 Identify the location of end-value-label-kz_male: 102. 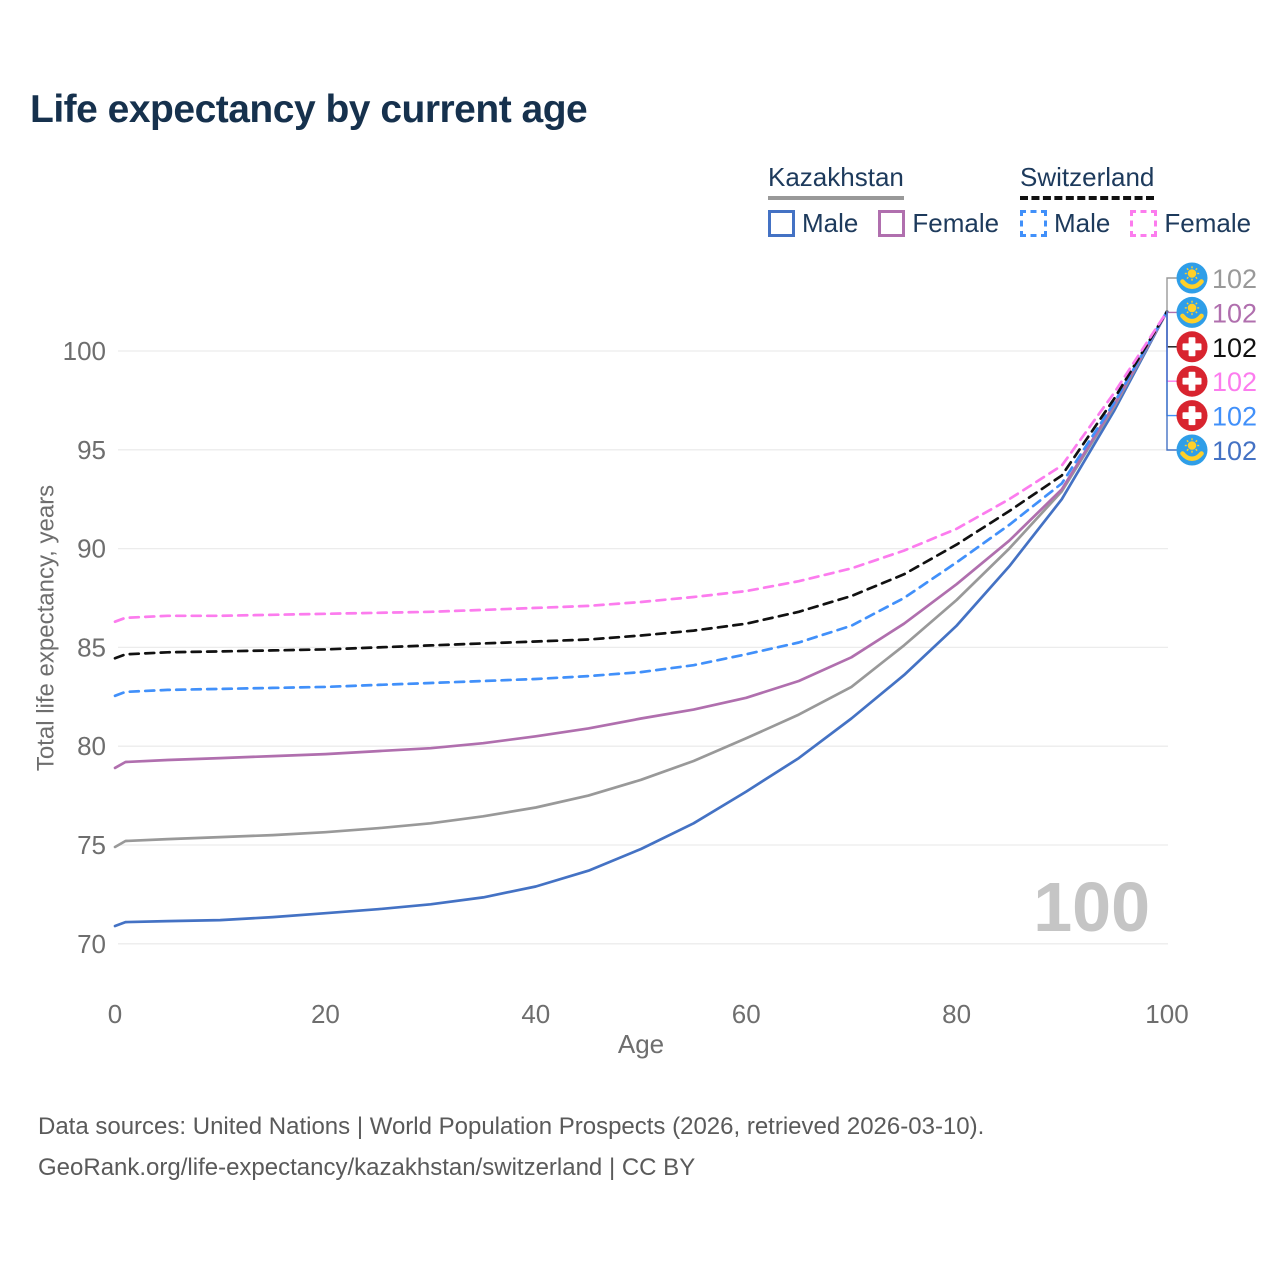
(1234, 451).